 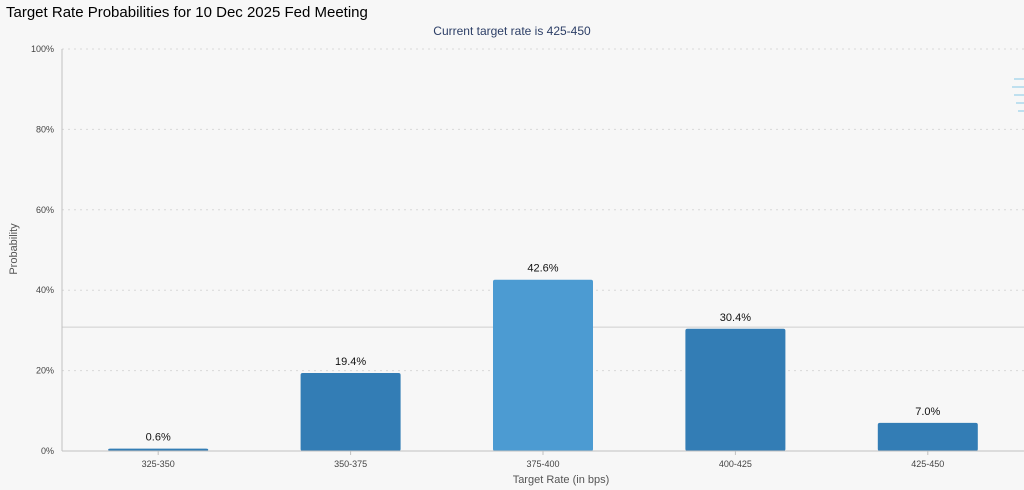 What do you see at coordinates (42, 49) in the screenshot?
I see `y-tick-label: 100%` at bounding box center [42, 49].